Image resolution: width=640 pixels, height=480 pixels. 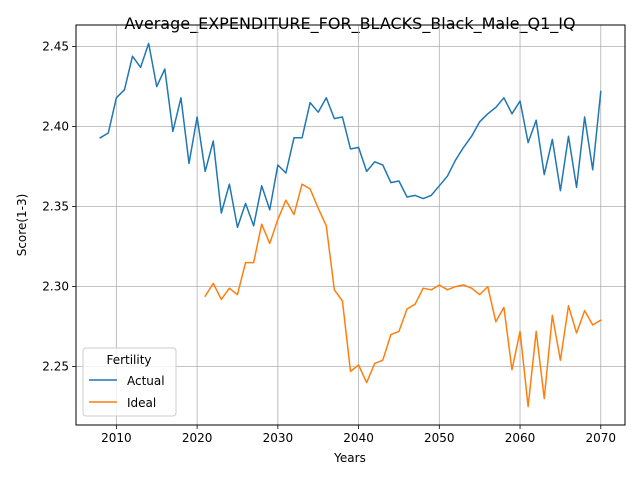 I want to click on legend-label-actual: Actual, so click(x=146, y=381).